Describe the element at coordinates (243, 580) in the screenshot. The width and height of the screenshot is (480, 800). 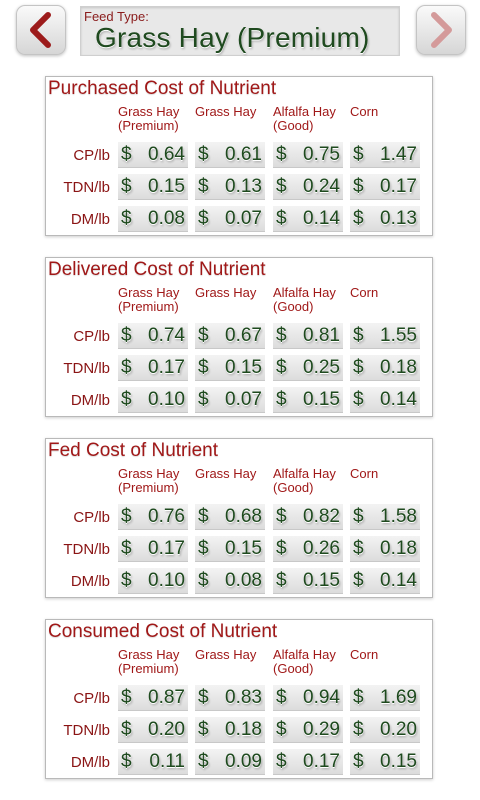
I see `cost-amount: 0.08` at that location.